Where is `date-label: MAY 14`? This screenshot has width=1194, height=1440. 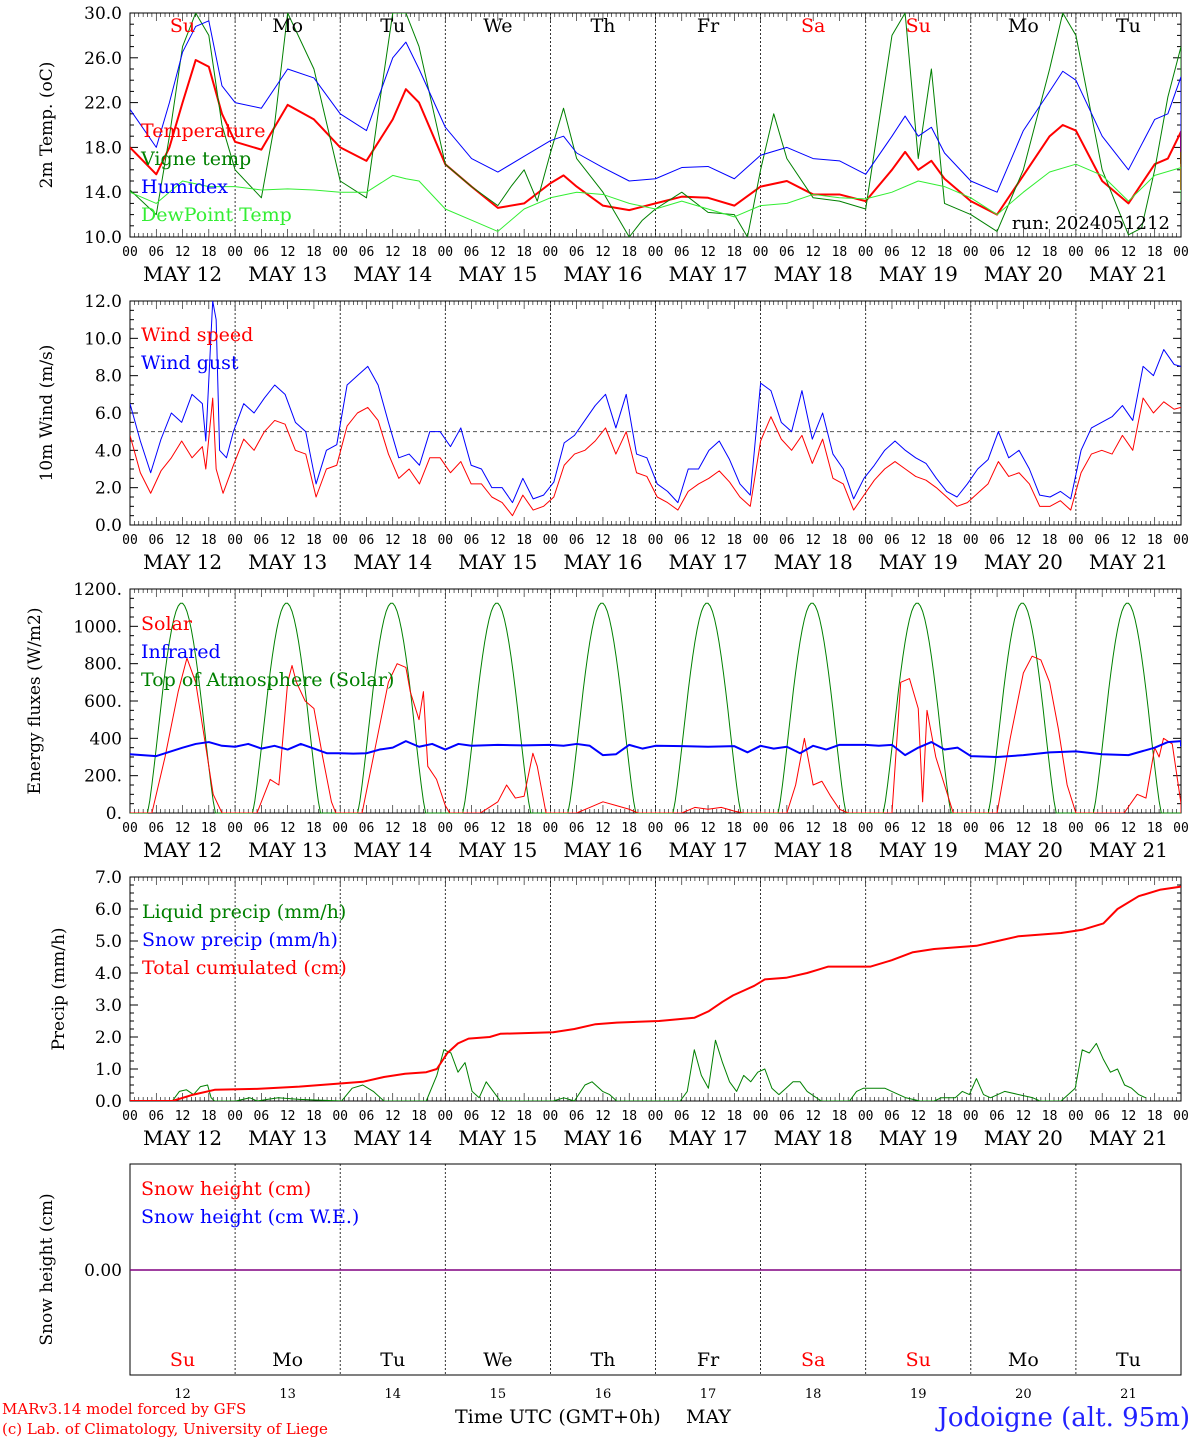 date-label: MAY 14 is located at coordinates (392, 562).